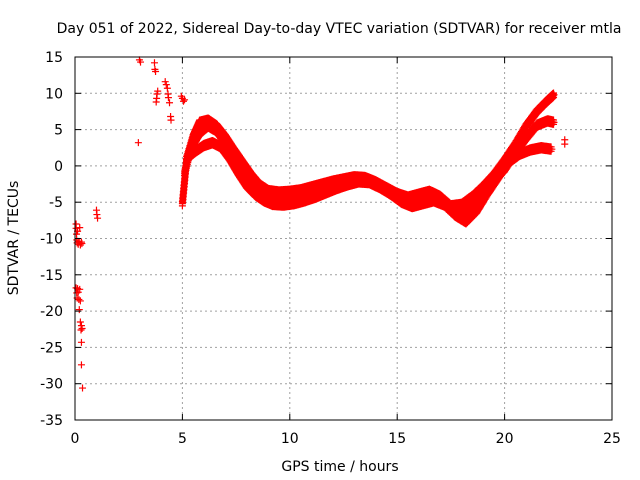 Image resolution: width=640 pixels, height=480 pixels. I want to click on y-tick-label: 10, so click(54, 94).